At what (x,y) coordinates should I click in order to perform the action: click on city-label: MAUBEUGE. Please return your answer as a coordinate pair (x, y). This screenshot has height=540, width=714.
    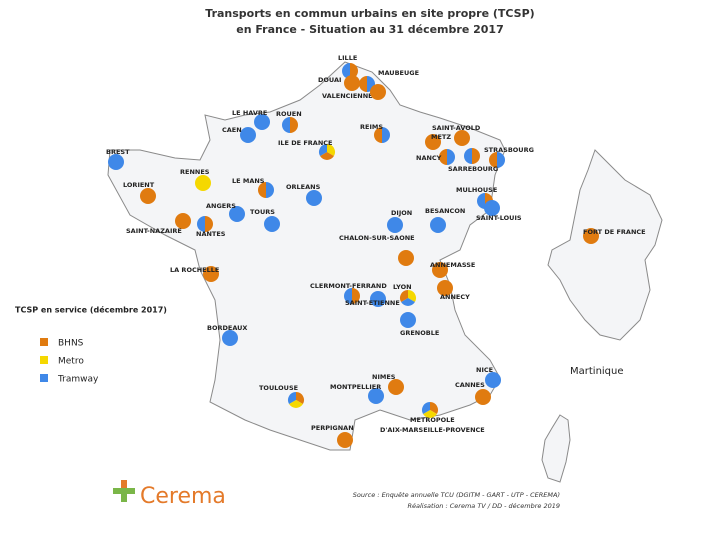
    Looking at the image, I should click on (398, 73).